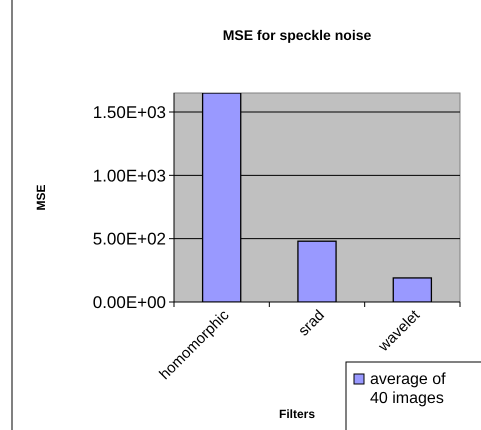 This screenshot has height=430, width=481. Describe the element at coordinates (129, 302) in the screenshot. I see `y-tick-label: 0.00E+00` at that location.